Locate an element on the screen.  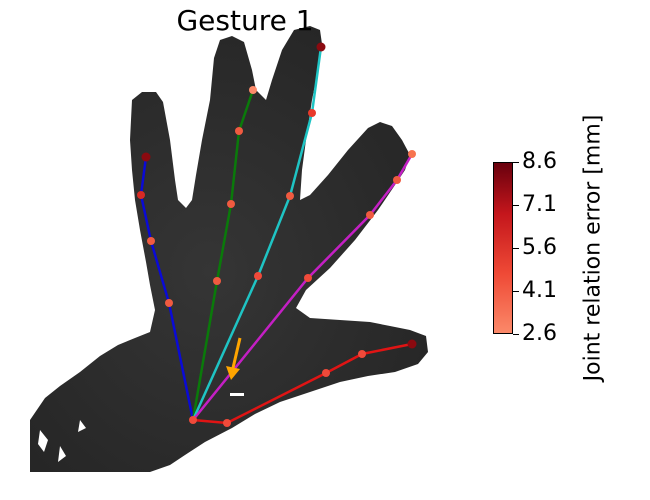
colorbar-label: Joint relation error [mm] is located at coordinates (593, 248).